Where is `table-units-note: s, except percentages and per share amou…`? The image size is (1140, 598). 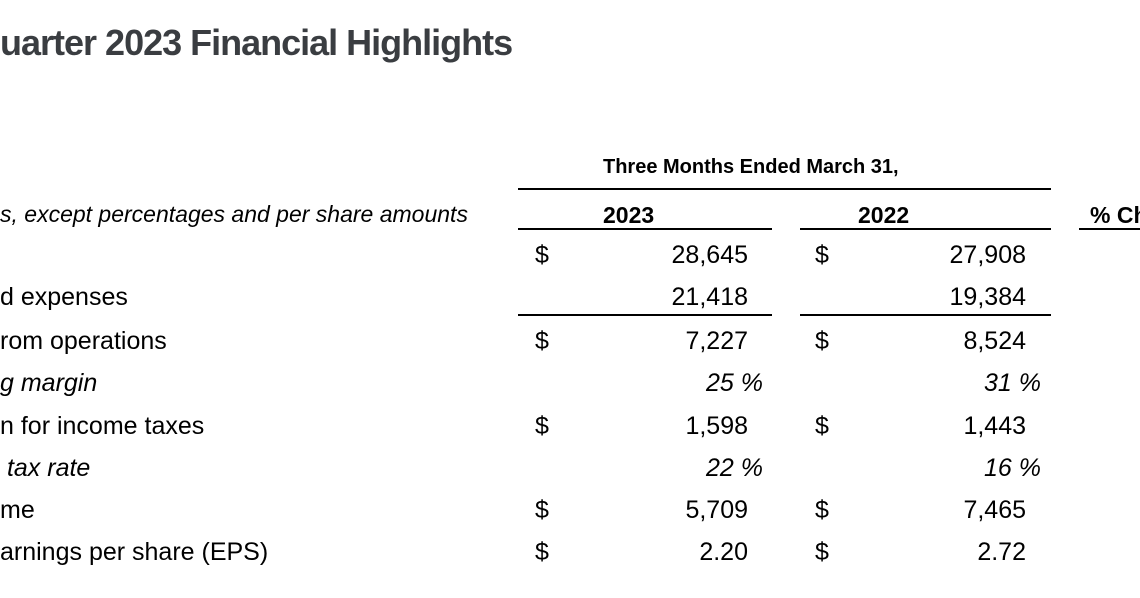 table-units-note: s, except percentages and per share amou… is located at coordinates (234, 214).